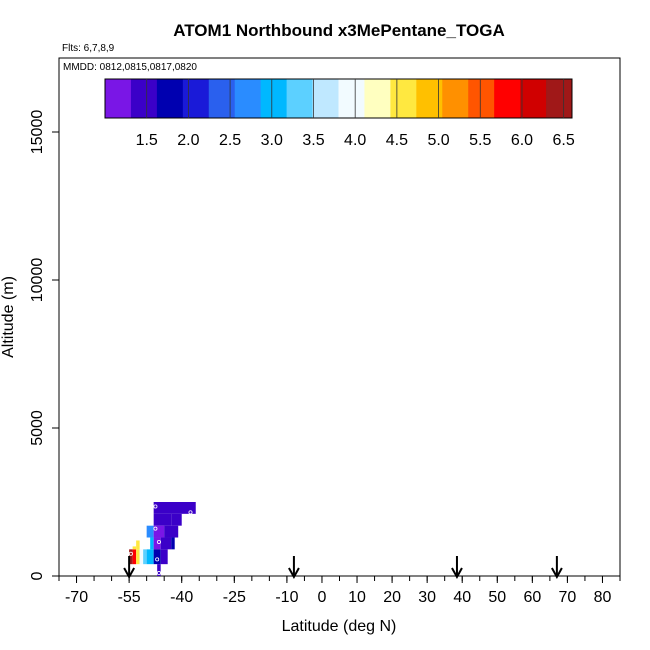 This screenshot has width=650, height=650. I want to click on x-tick-label: 50, so click(497, 597).